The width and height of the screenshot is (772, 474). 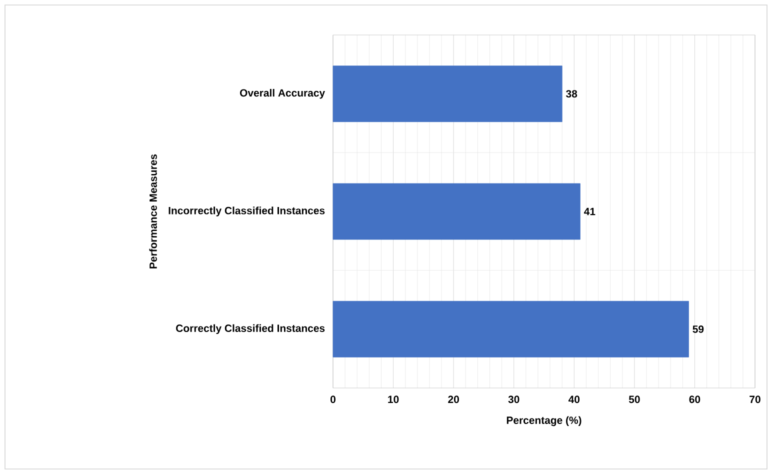 I want to click on data-label: 41, so click(x=590, y=212).